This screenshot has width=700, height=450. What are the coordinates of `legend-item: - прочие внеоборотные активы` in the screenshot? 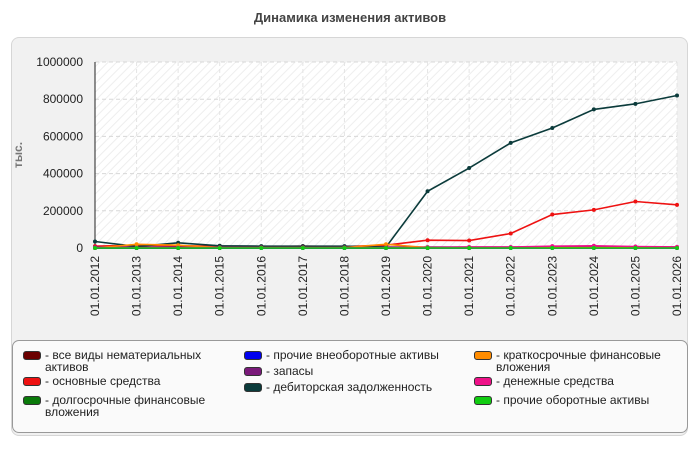 It's located at (349, 355).